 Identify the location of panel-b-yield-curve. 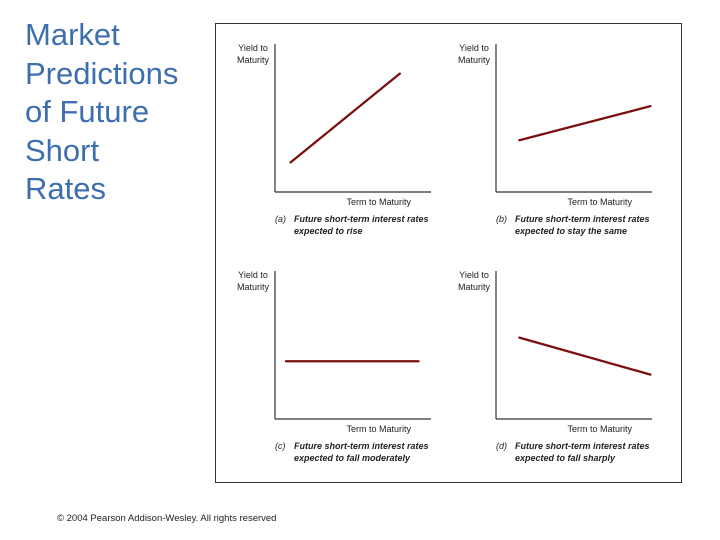
(585, 123).